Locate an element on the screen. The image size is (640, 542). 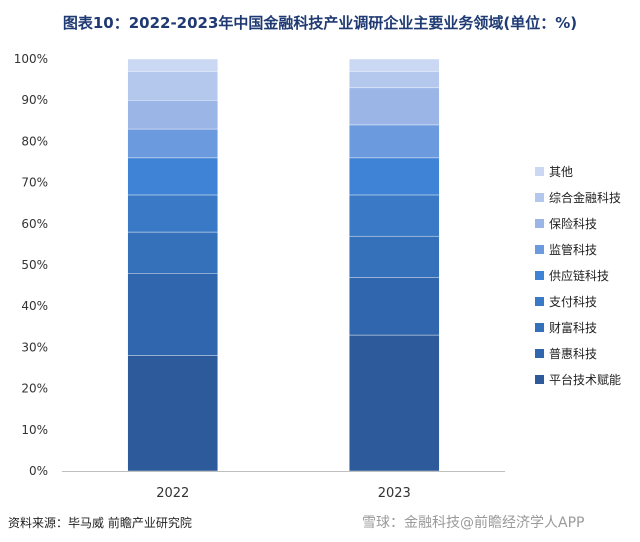
legend-label: 供应链科技 is located at coordinates (579, 275).